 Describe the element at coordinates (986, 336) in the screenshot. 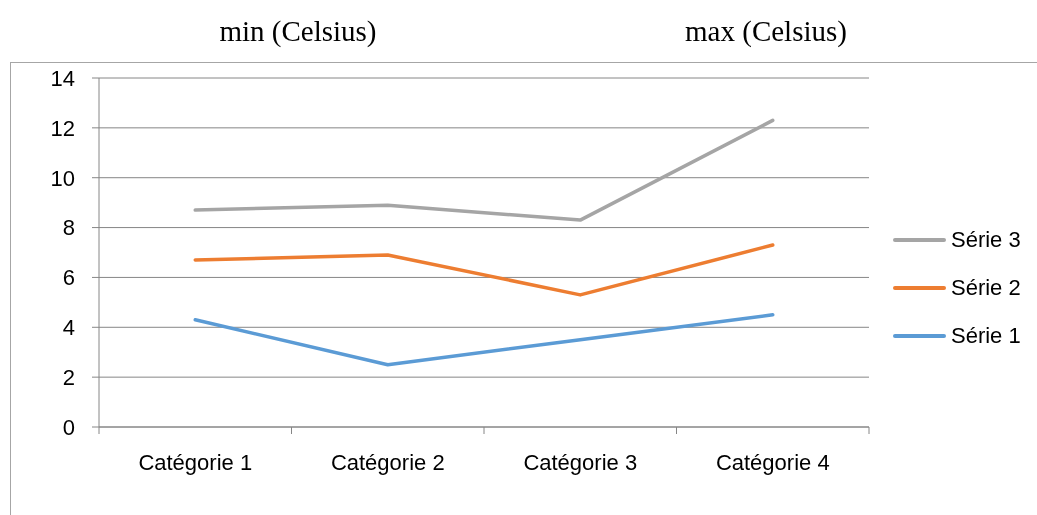

I see `legend-label: Série 1` at that location.